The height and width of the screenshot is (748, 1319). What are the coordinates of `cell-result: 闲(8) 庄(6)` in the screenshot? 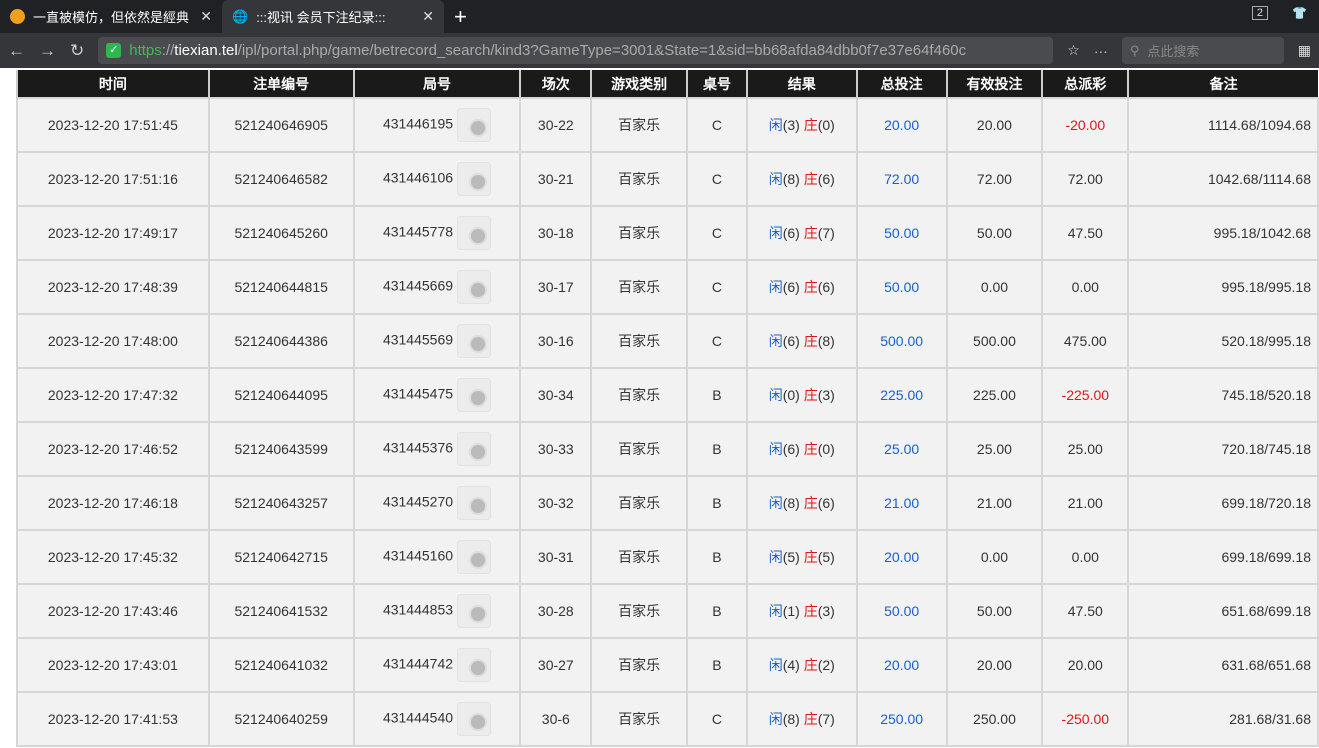 It's located at (801, 503).